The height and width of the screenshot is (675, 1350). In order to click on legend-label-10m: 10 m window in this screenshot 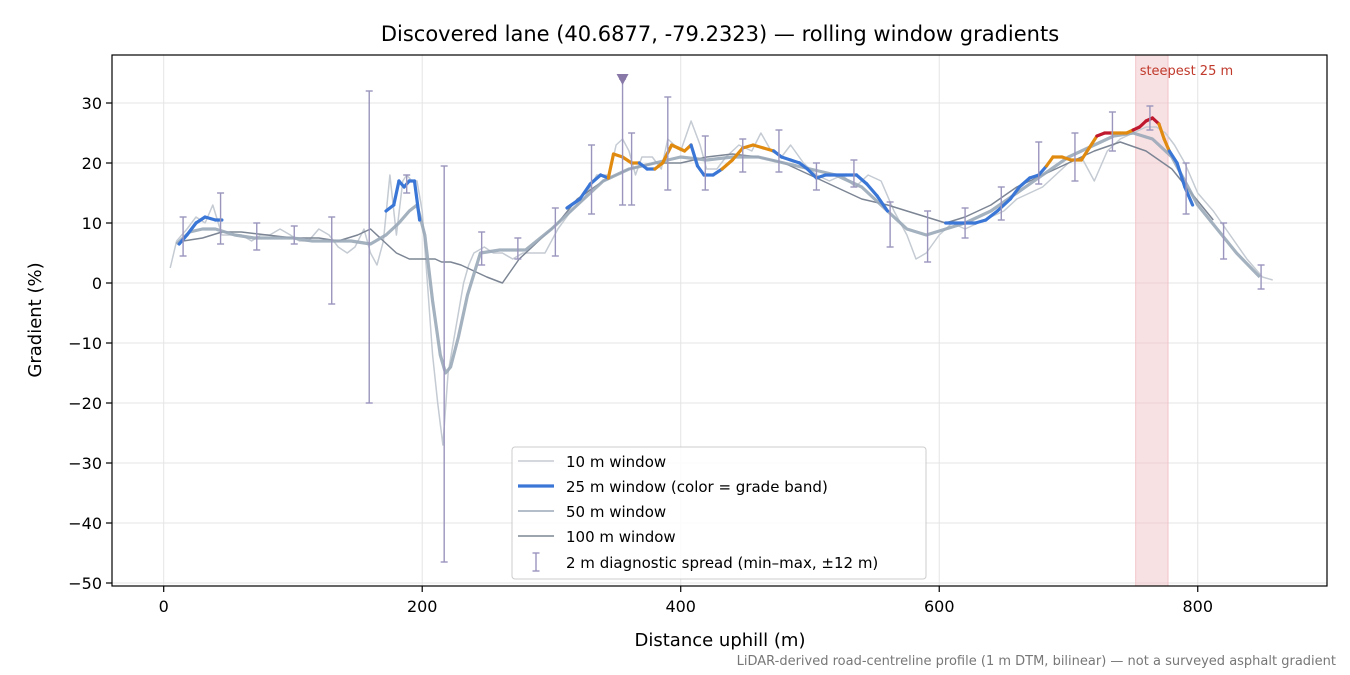, I will do `click(616, 462)`.